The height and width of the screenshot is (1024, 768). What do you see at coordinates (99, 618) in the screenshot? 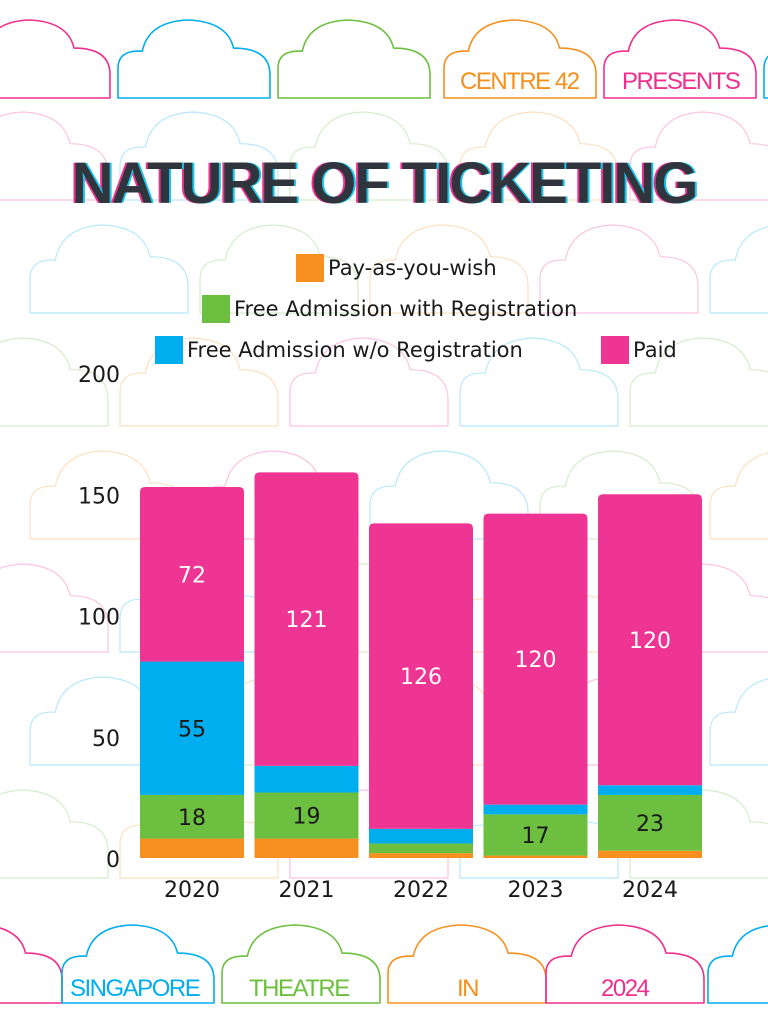
I see `y-tick-label: 100` at bounding box center [99, 618].